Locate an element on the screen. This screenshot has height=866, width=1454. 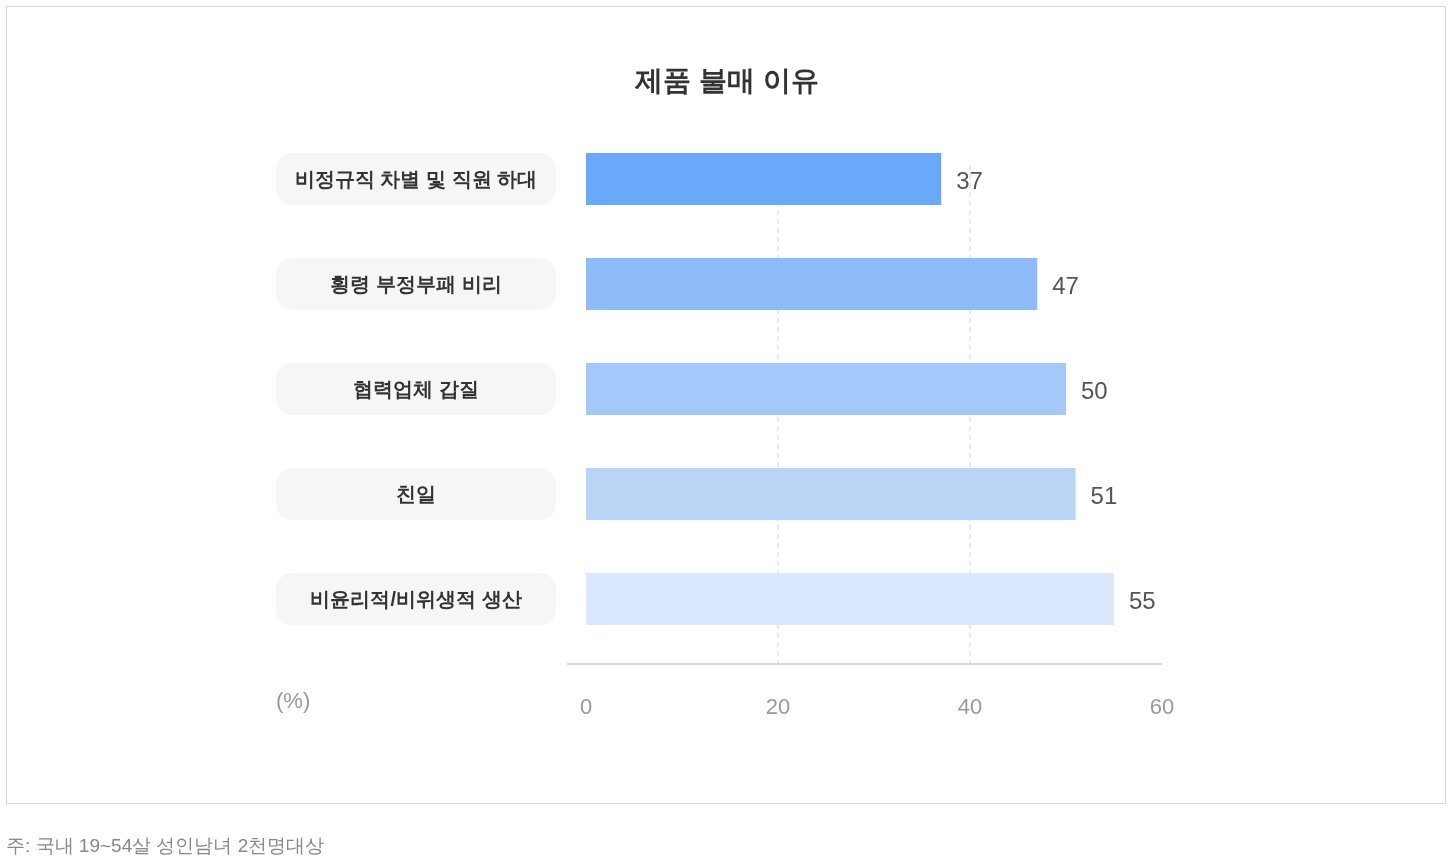
data-label: 55 is located at coordinates (1142, 600).